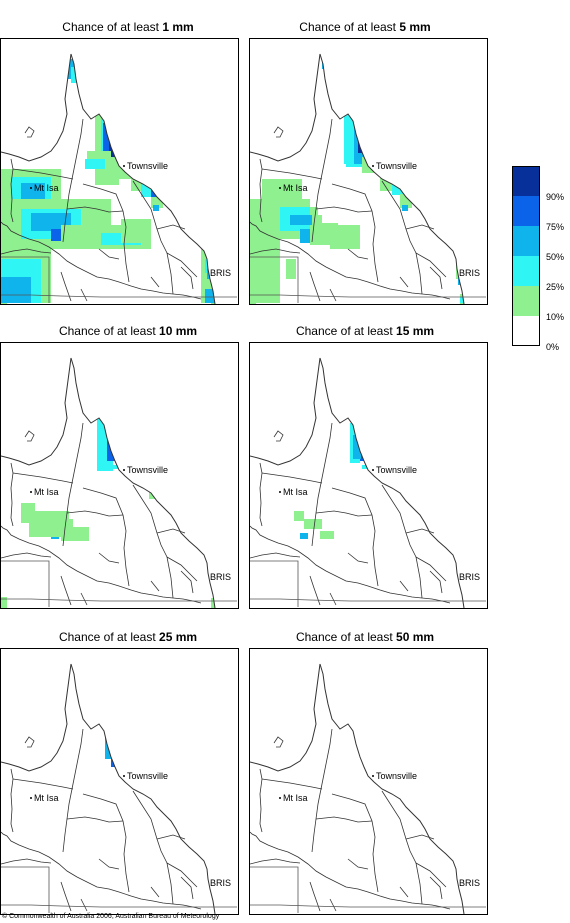 The image size is (570, 923). What do you see at coordinates (365, 331) in the screenshot?
I see `panel-title-15mm: Chance of at least 15 mm` at bounding box center [365, 331].